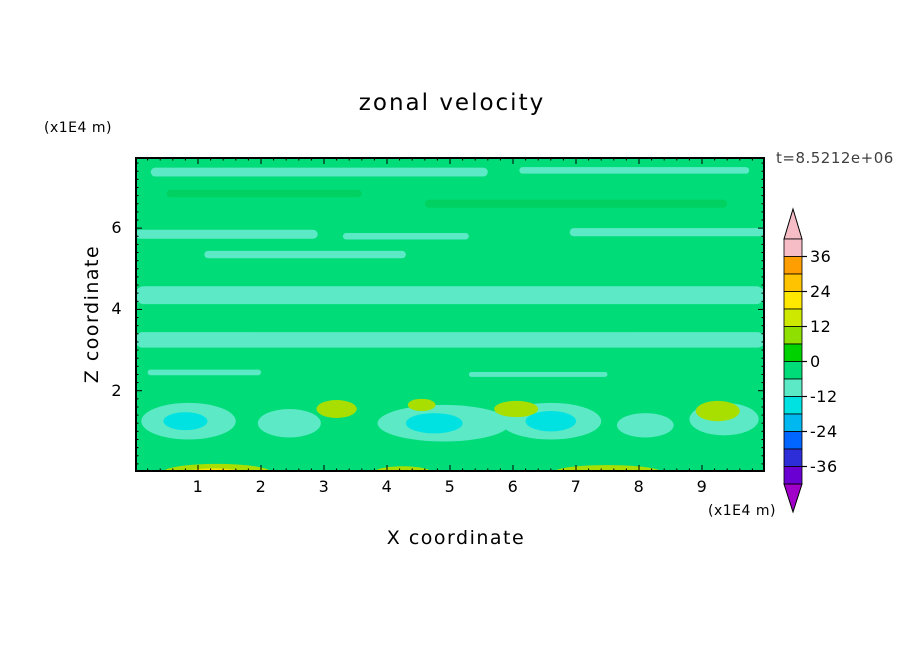 The height and width of the screenshot is (654, 904). What do you see at coordinates (92, 314) in the screenshot?
I see `y-axis-title: Z coordinate` at bounding box center [92, 314].